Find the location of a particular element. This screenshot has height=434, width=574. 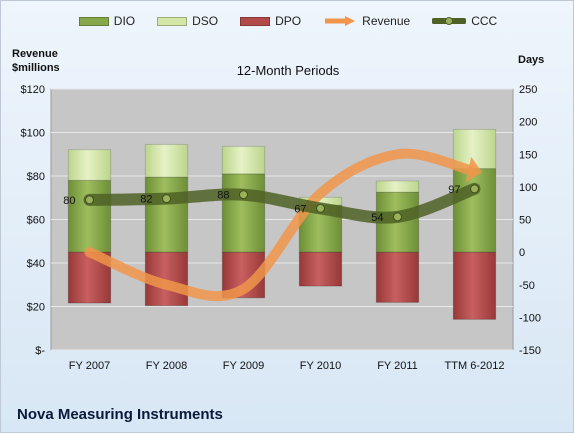

right-tick-label: -50 is located at coordinates (527, 286).